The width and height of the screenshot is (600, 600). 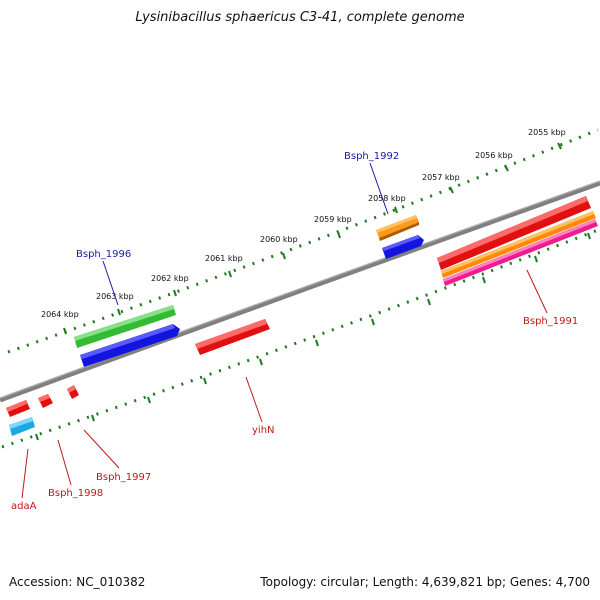 I want to click on tick-label-2055: 2055 kbp, so click(x=547, y=132).